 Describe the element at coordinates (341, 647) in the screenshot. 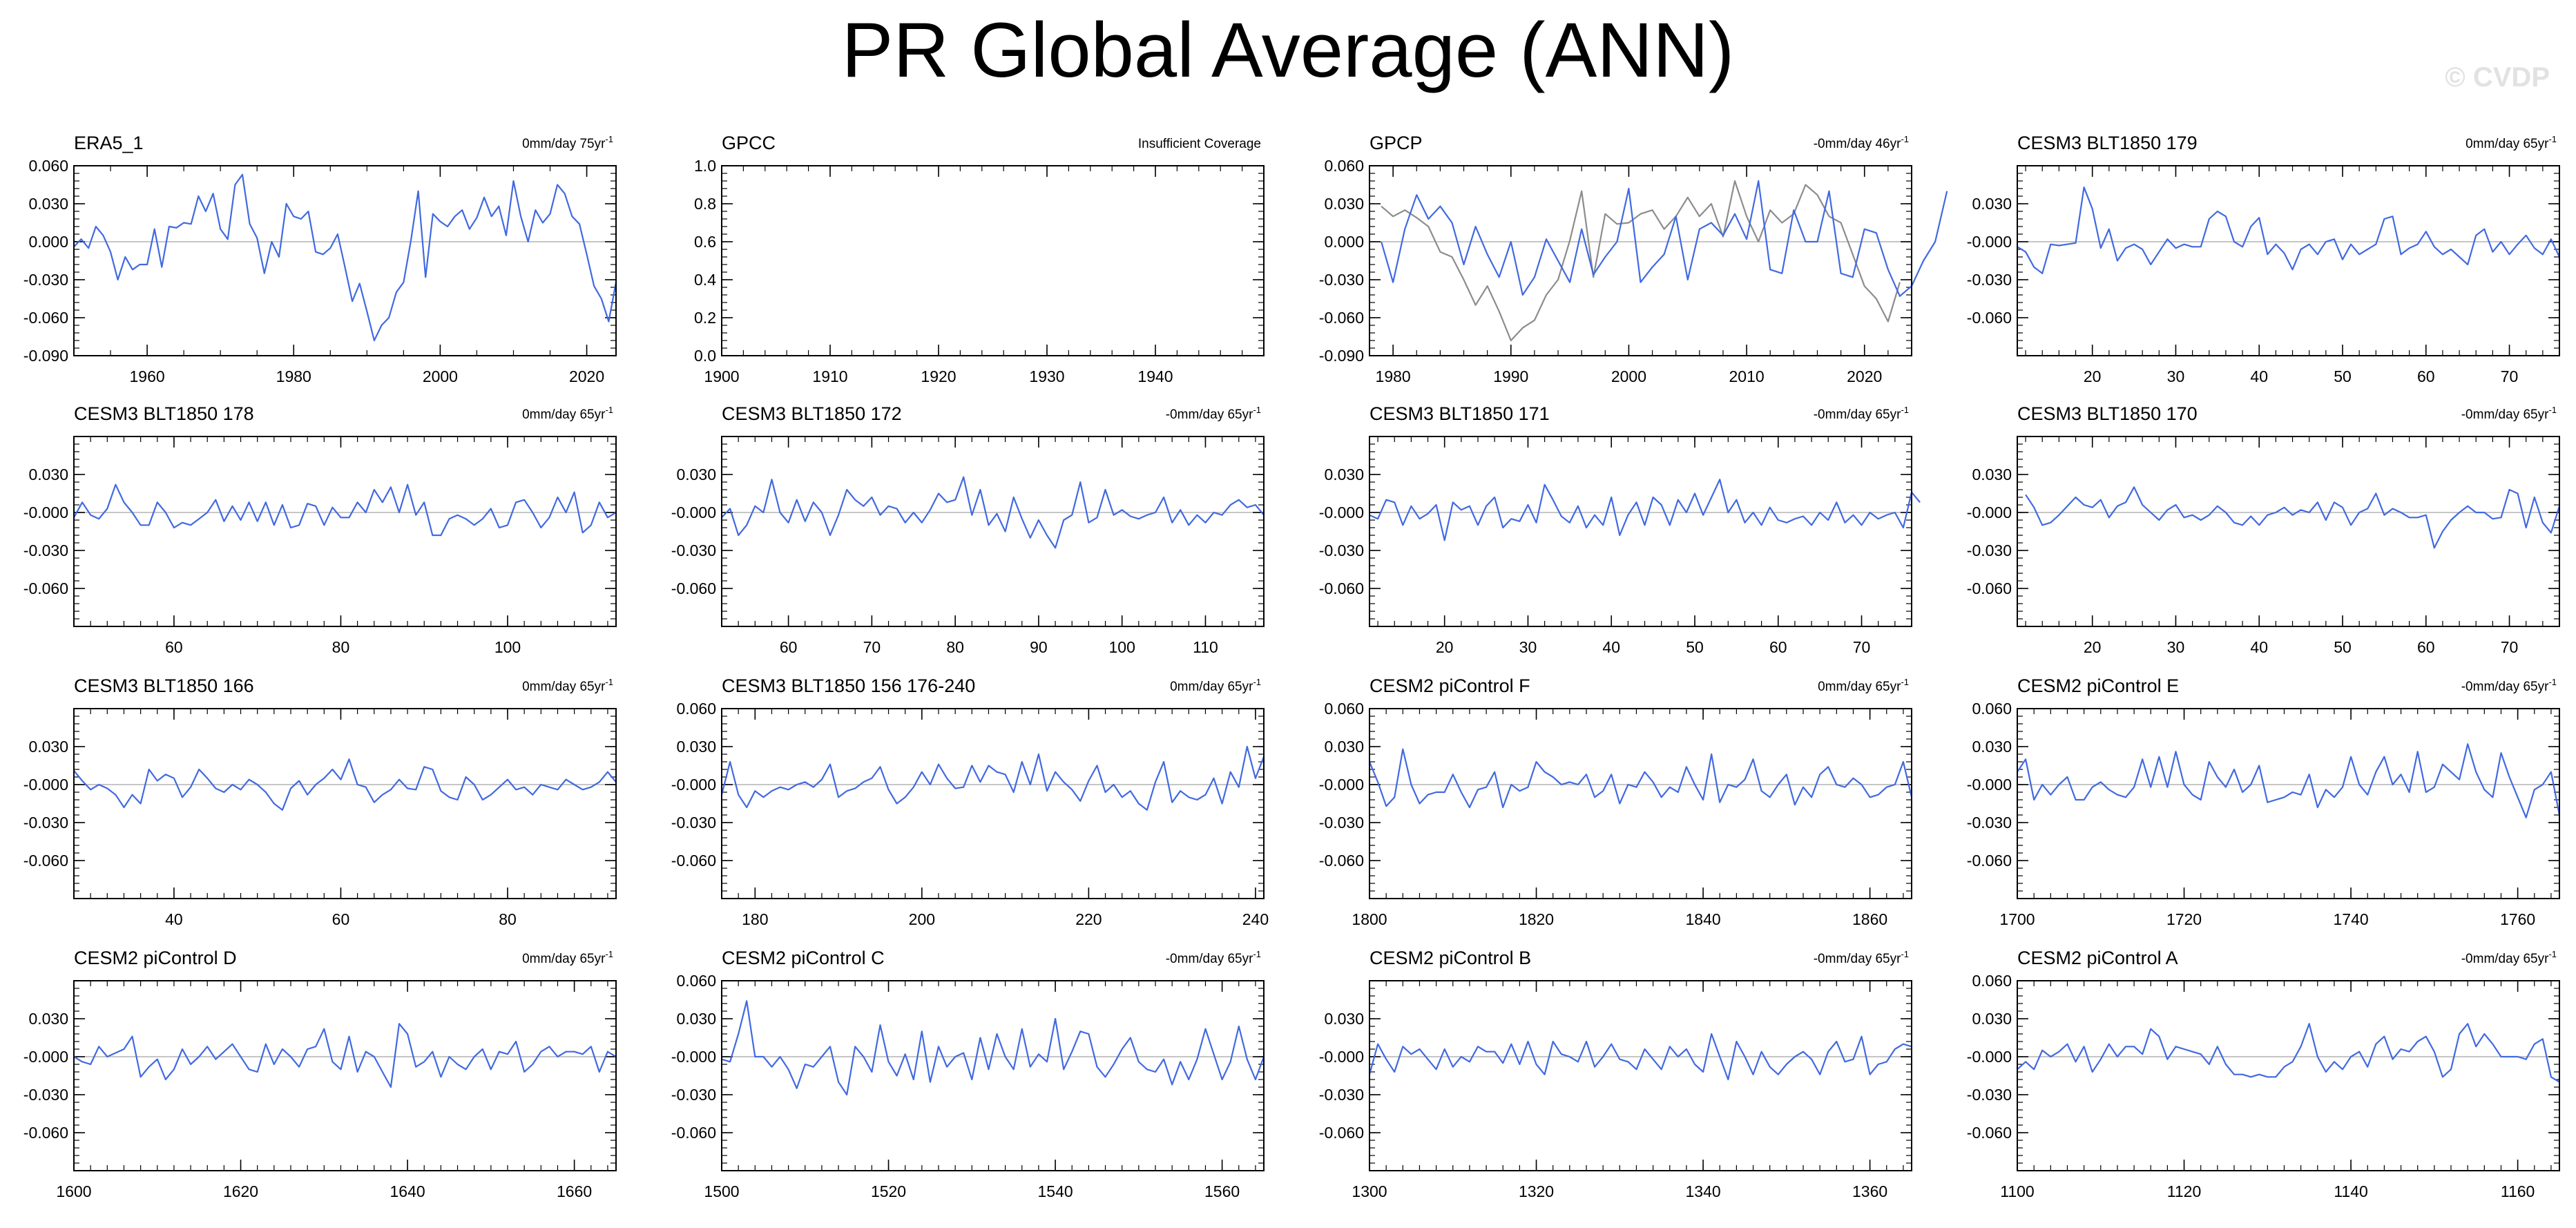

I see `x-tick-label: 80` at that location.